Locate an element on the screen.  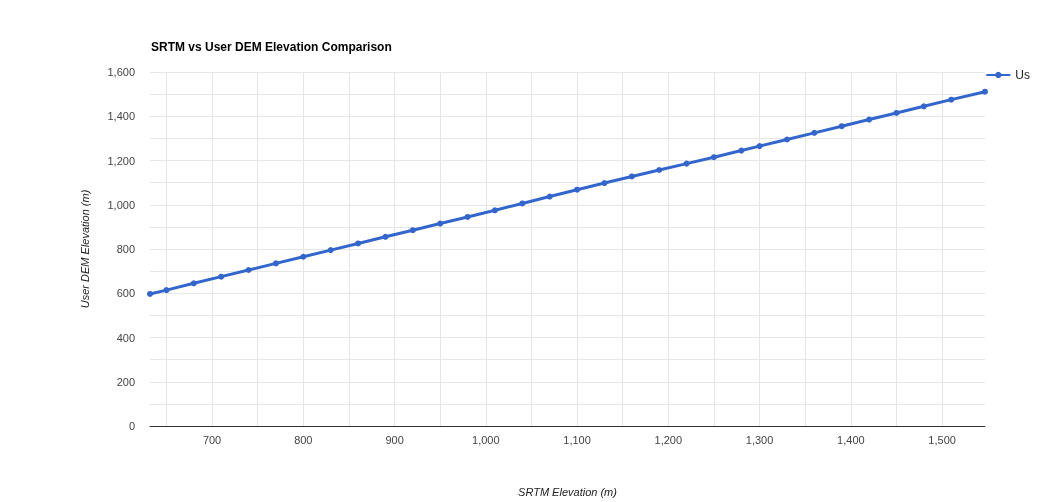
y-tick-label: 1,200 is located at coordinates (121, 160).